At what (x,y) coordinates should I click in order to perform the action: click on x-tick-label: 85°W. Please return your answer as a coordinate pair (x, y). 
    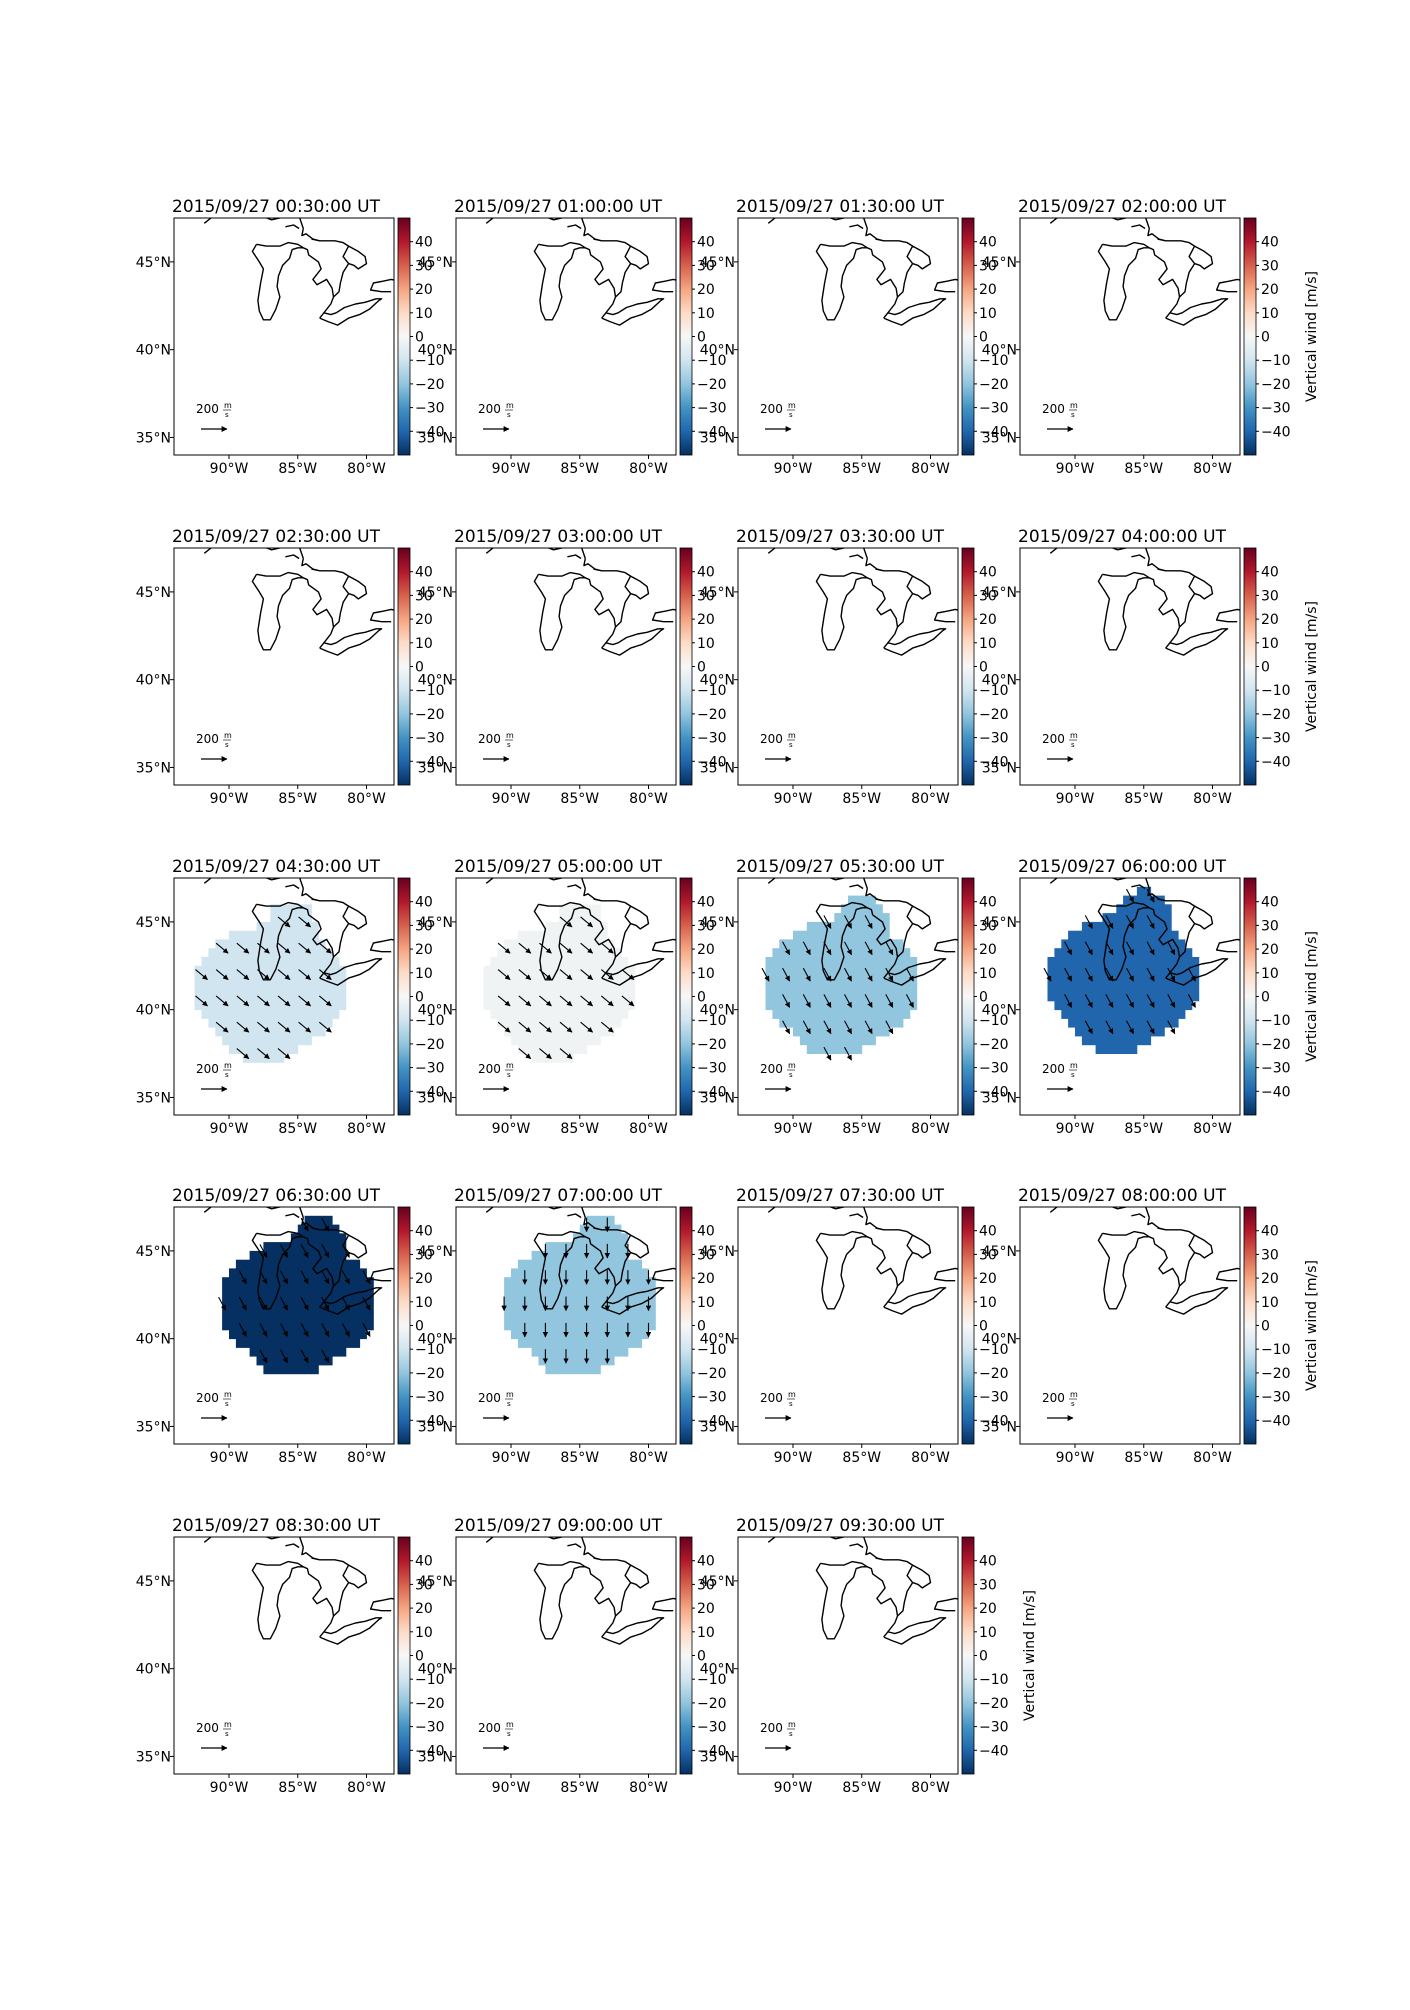
    Looking at the image, I should click on (1143, 1458).